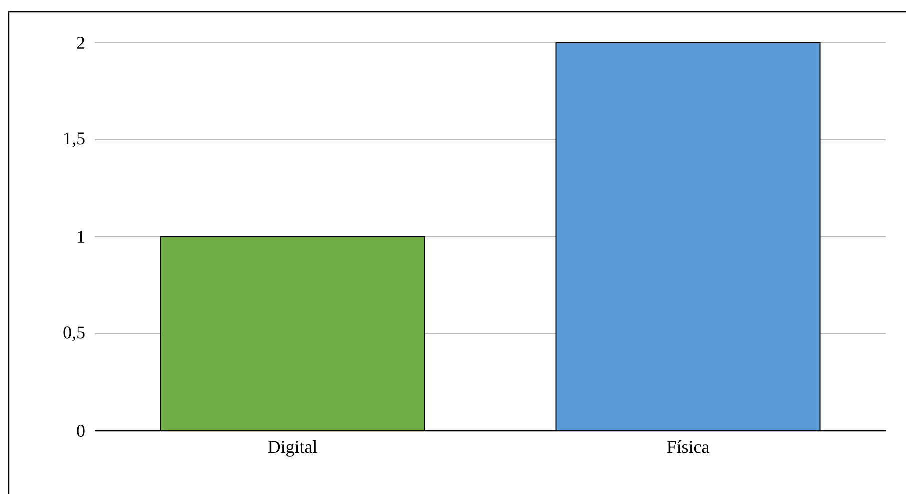  I want to click on y-tick-label: 1,5, so click(74, 140).